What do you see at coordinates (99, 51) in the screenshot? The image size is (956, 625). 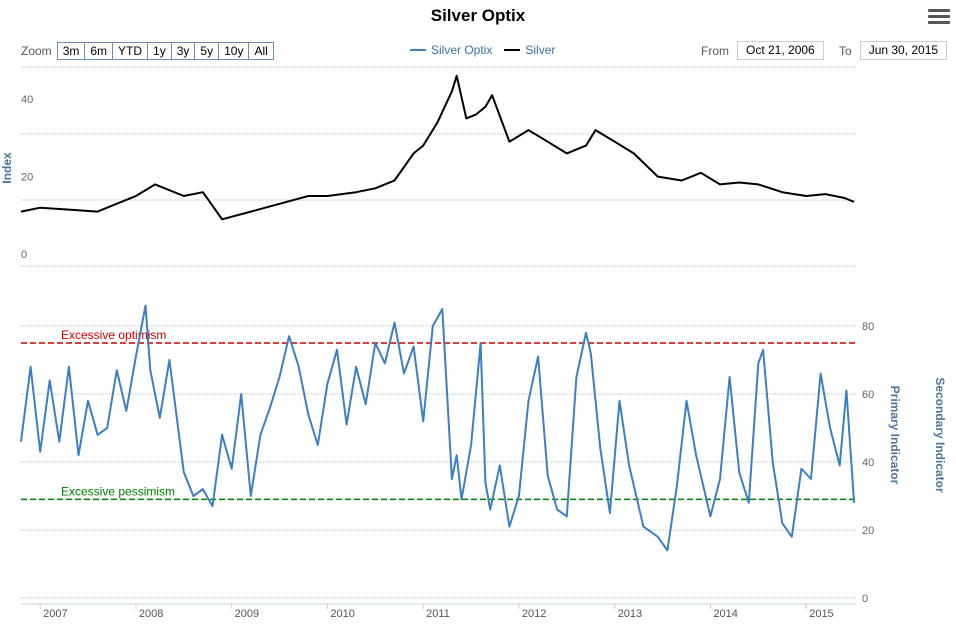 I see `zoom-button-6m: 6m` at bounding box center [99, 51].